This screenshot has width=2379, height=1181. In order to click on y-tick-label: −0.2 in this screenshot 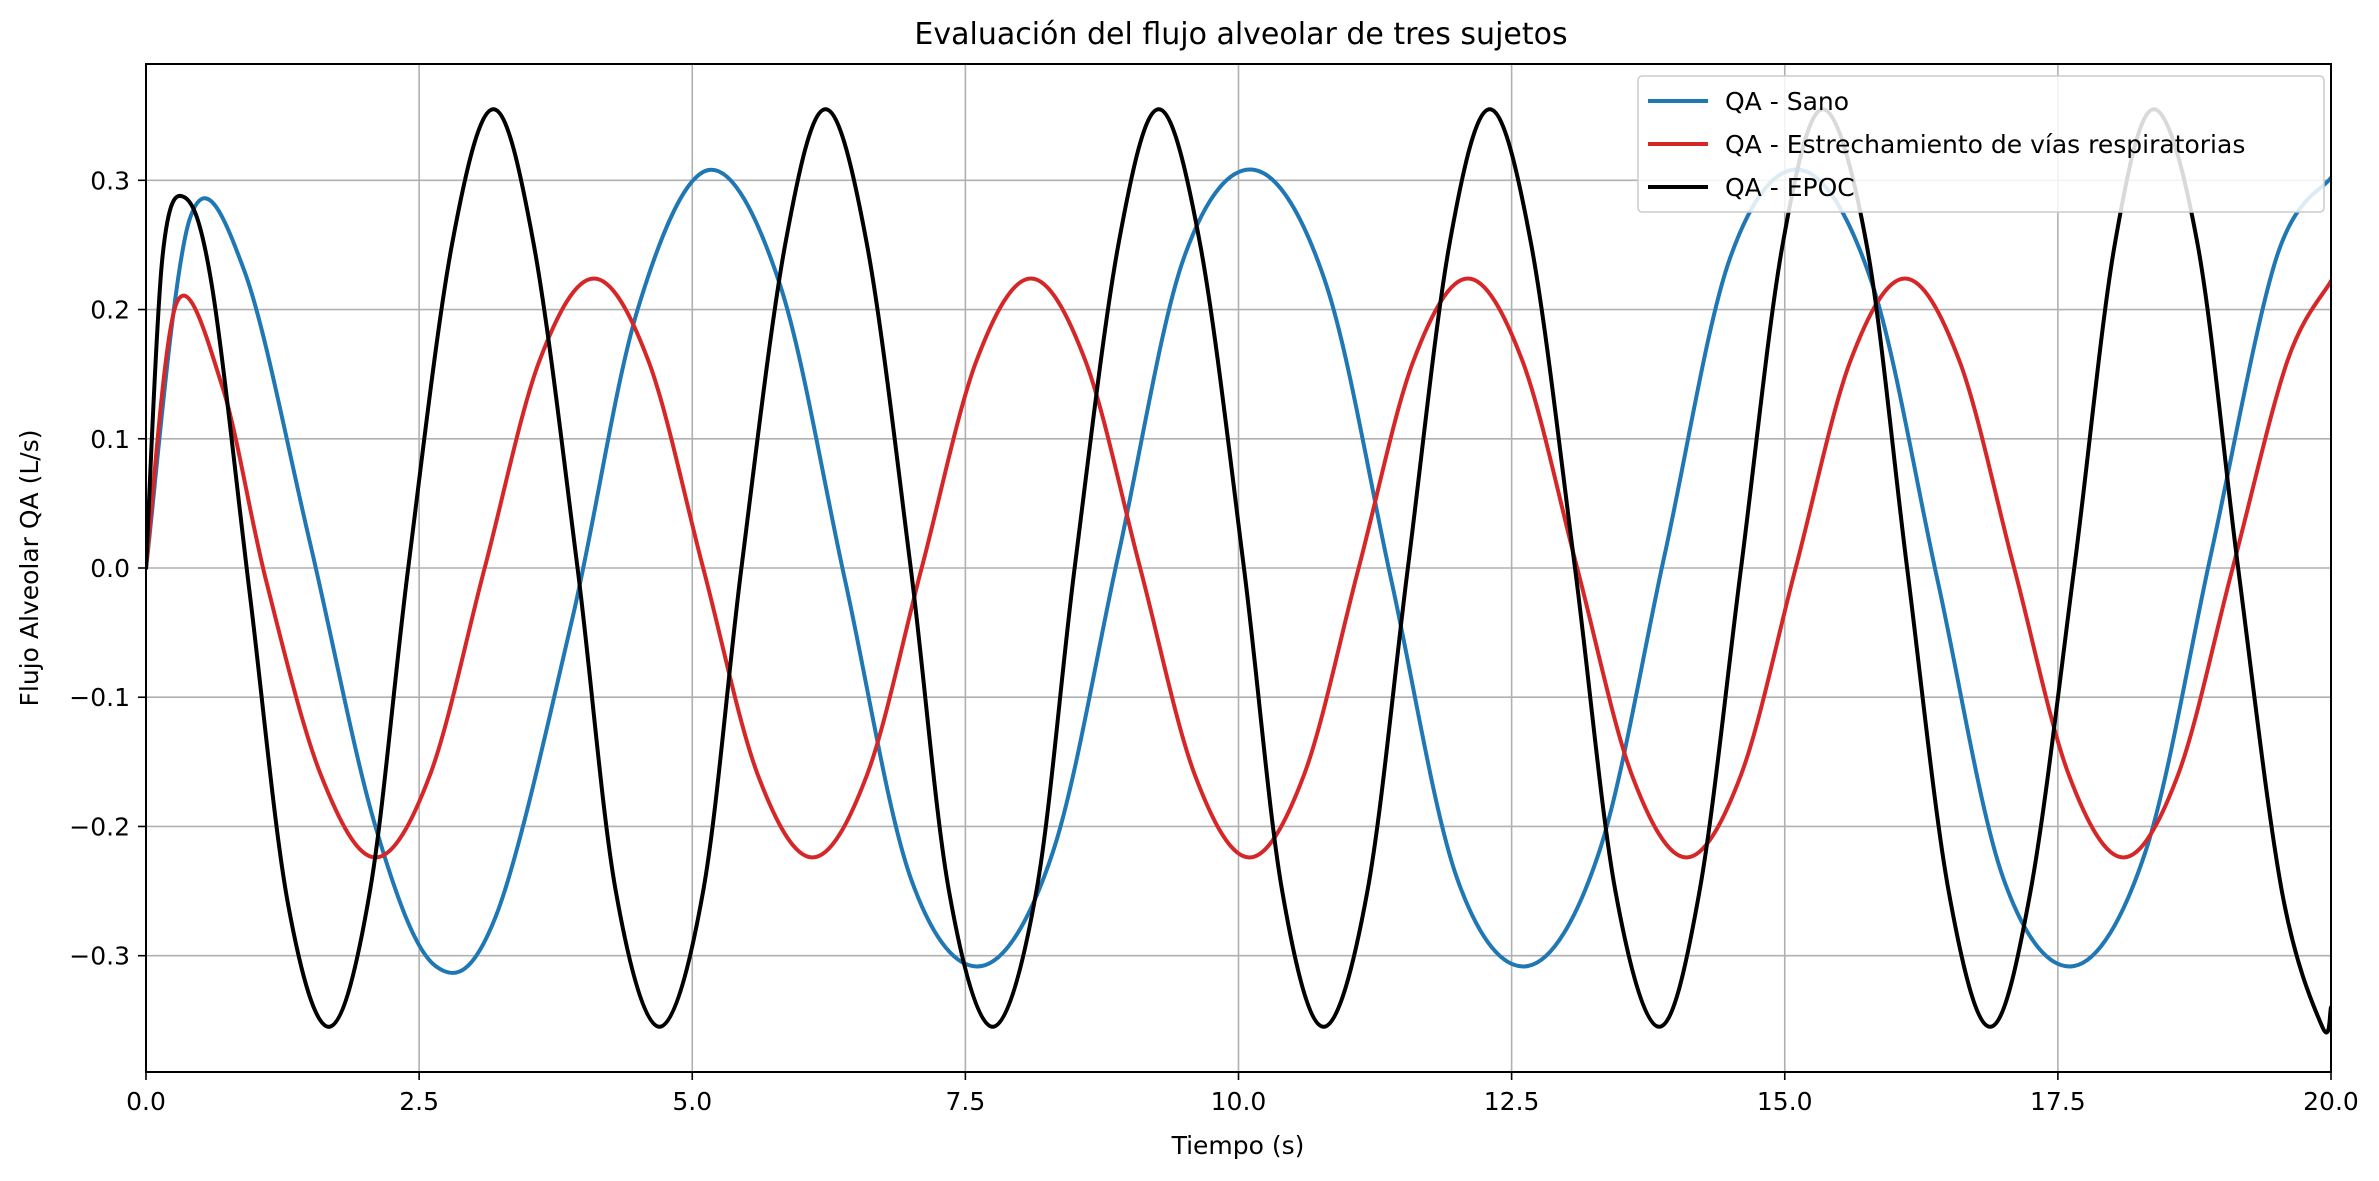, I will do `click(99, 826)`.